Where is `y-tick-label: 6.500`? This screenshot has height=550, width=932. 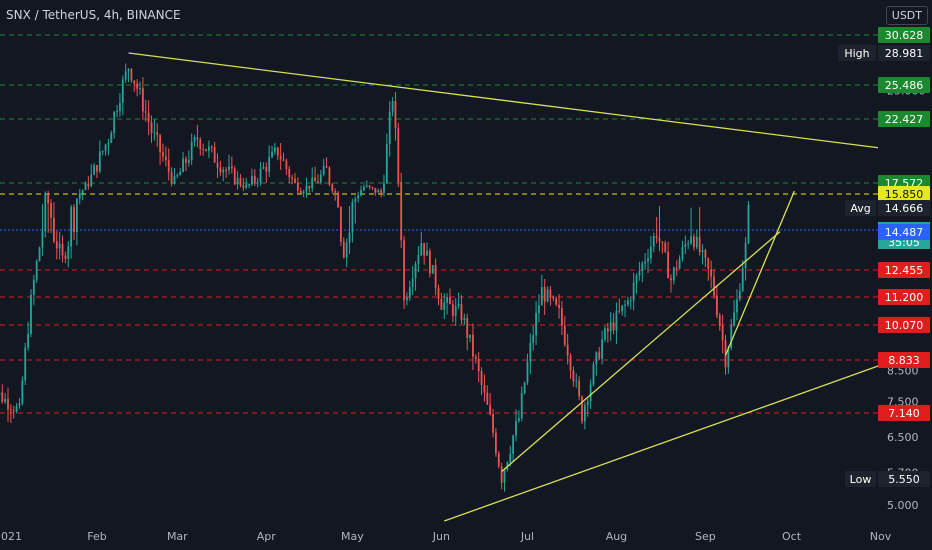 y-tick-label: 6.500 is located at coordinates (903, 437).